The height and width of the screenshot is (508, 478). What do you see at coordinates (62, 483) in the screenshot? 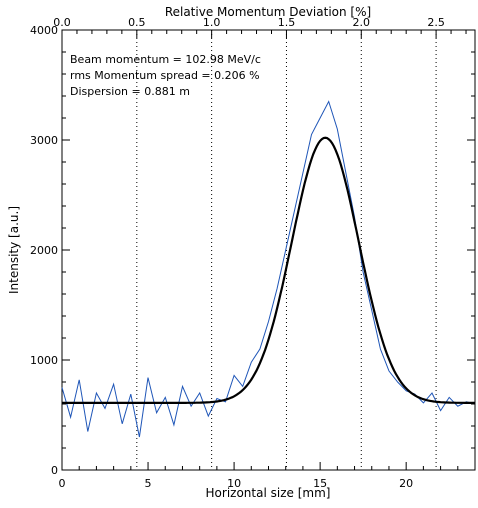
I see `x-tick-label: 0` at bounding box center [62, 483].